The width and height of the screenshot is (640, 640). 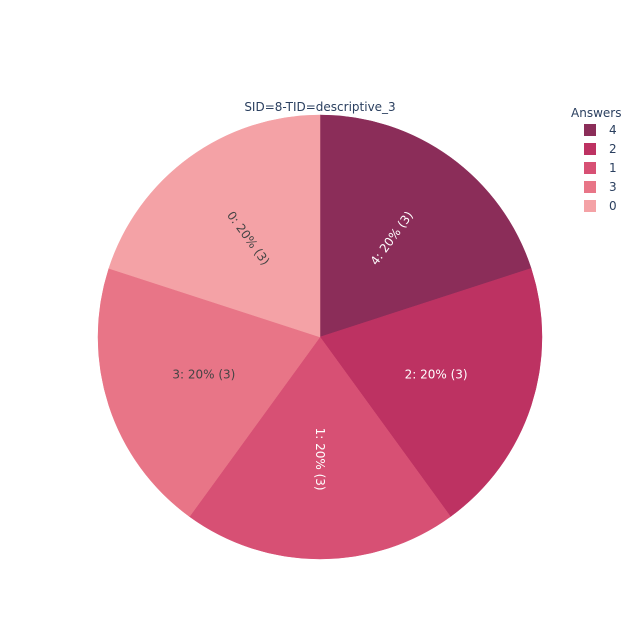 I want to click on legend-title: Answers, so click(x=596, y=113).